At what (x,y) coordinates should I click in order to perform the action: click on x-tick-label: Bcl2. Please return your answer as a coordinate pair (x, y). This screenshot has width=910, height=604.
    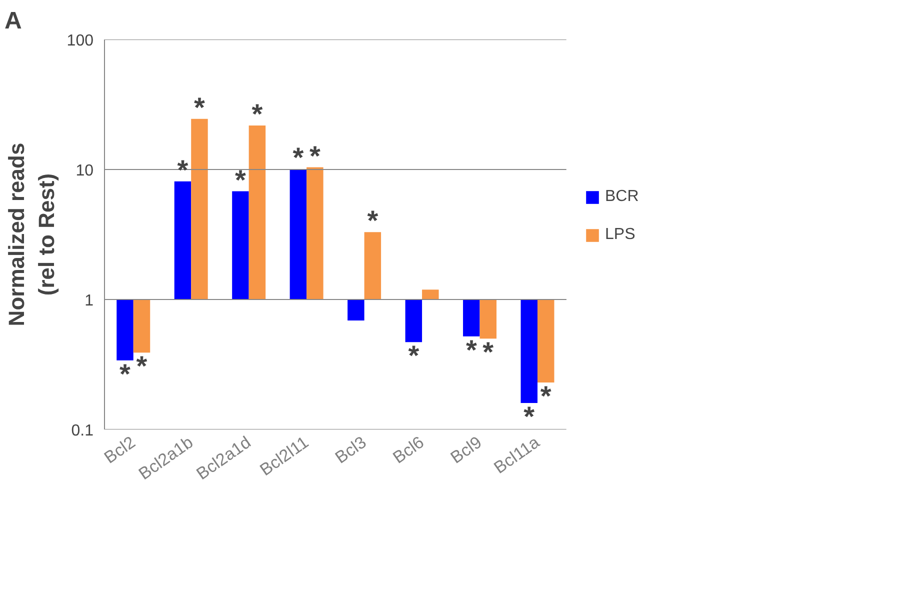
    Looking at the image, I should click on (119, 450).